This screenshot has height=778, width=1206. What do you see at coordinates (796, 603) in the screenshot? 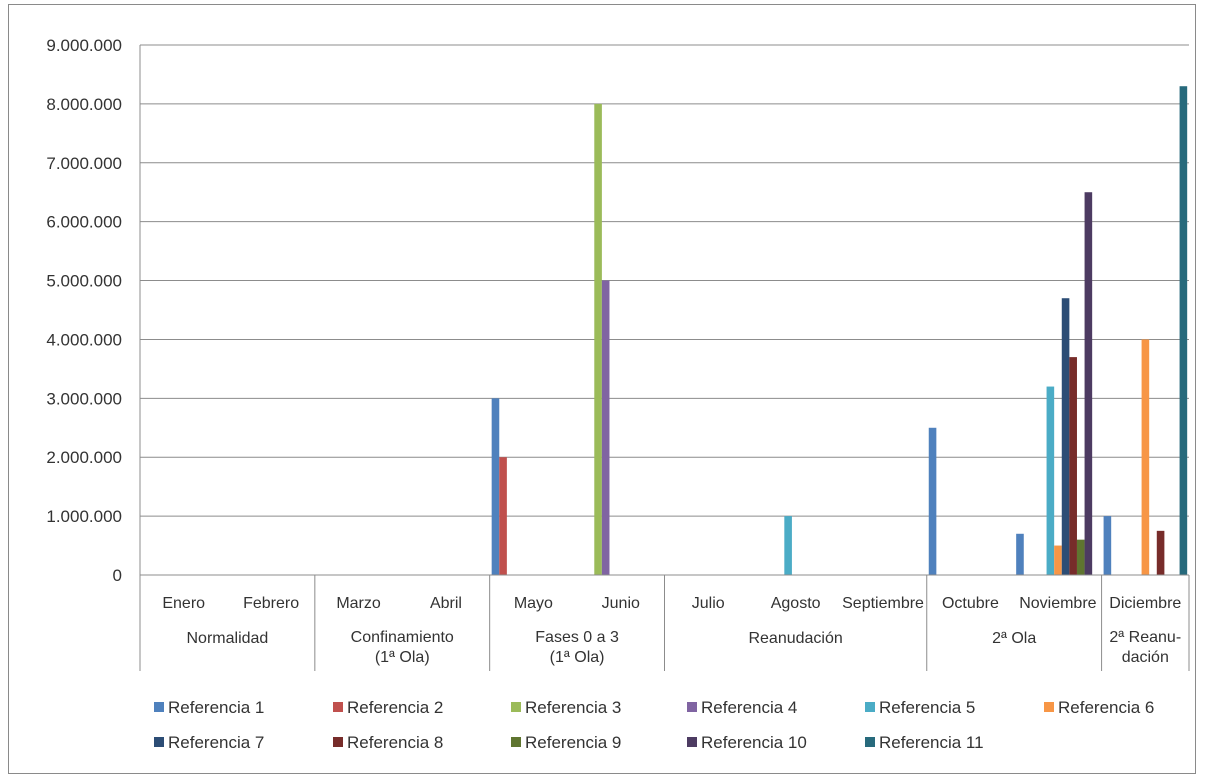
I see `x-category-label: Agosto` at bounding box center [796, 603].